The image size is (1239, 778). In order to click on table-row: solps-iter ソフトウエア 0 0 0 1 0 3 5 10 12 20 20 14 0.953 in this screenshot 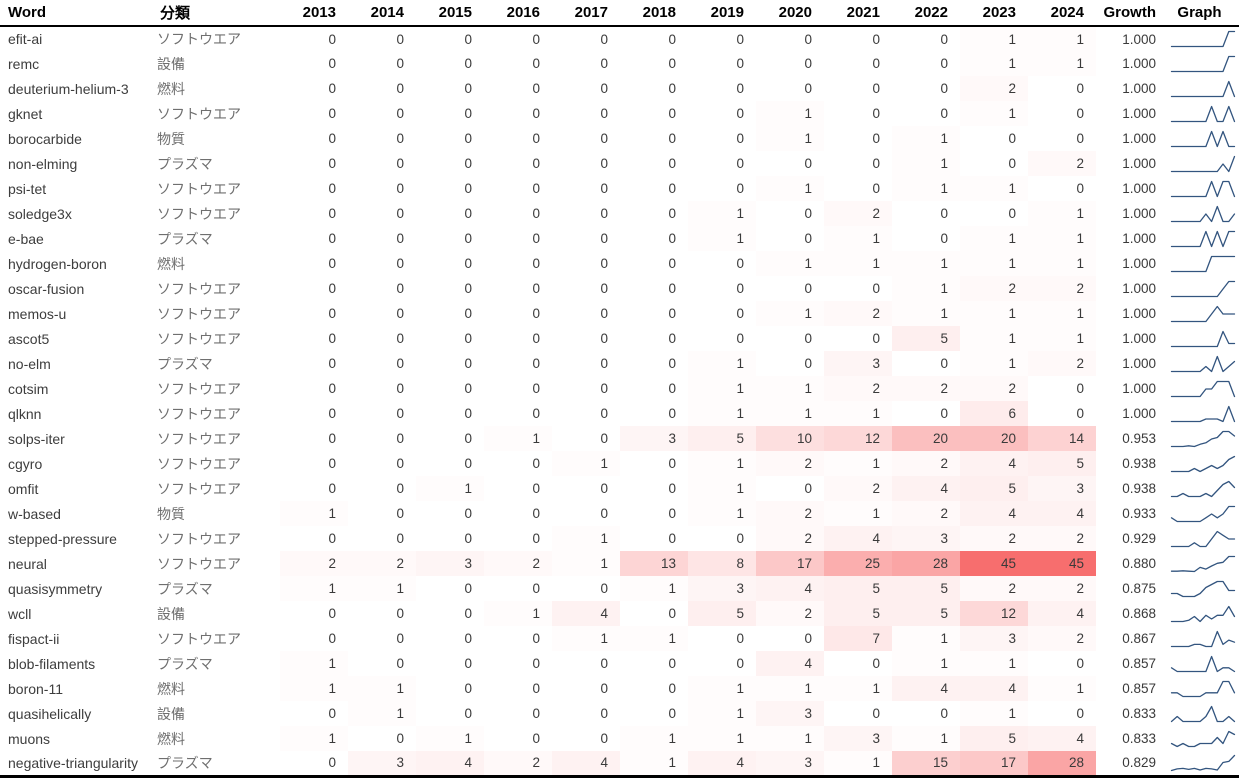, I will do `click(619, 438)`.